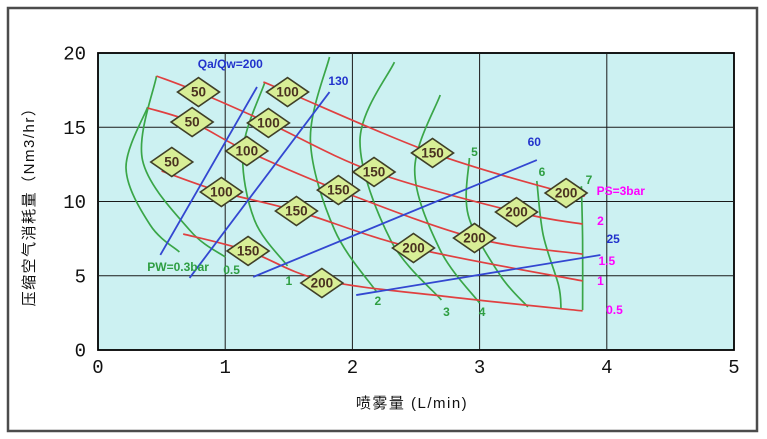  I want to click on y-tick-label: 5, so click(80, 277).